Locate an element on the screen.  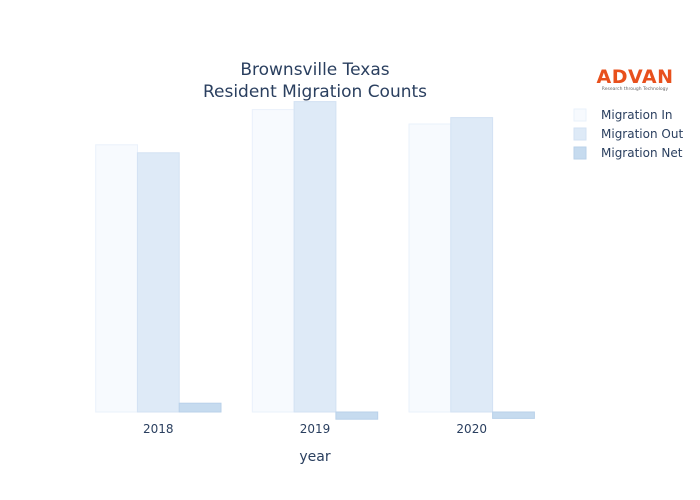
legend-label: Migration Out is located at coordinates (642, 134).